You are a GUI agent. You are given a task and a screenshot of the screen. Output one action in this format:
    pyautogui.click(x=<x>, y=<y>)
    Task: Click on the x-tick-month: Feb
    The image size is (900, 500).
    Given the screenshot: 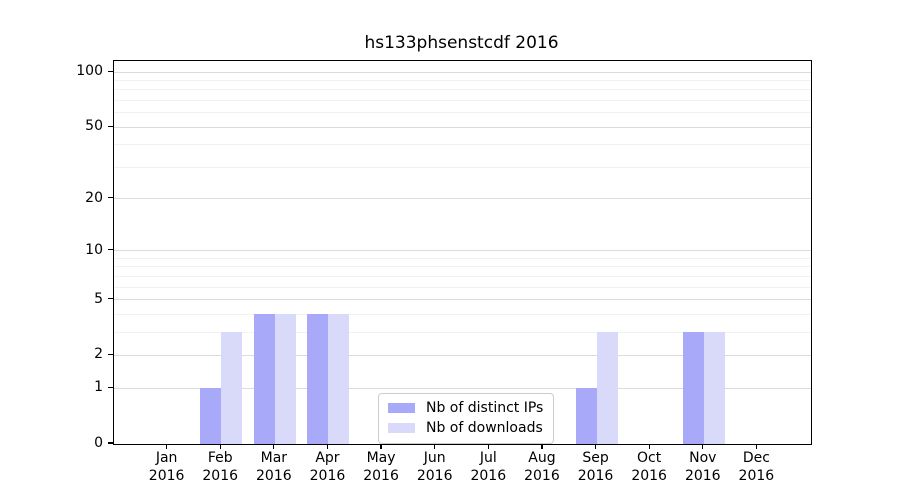 What is the action you would take?
    pyautogui.click(x=220, y=458)
    